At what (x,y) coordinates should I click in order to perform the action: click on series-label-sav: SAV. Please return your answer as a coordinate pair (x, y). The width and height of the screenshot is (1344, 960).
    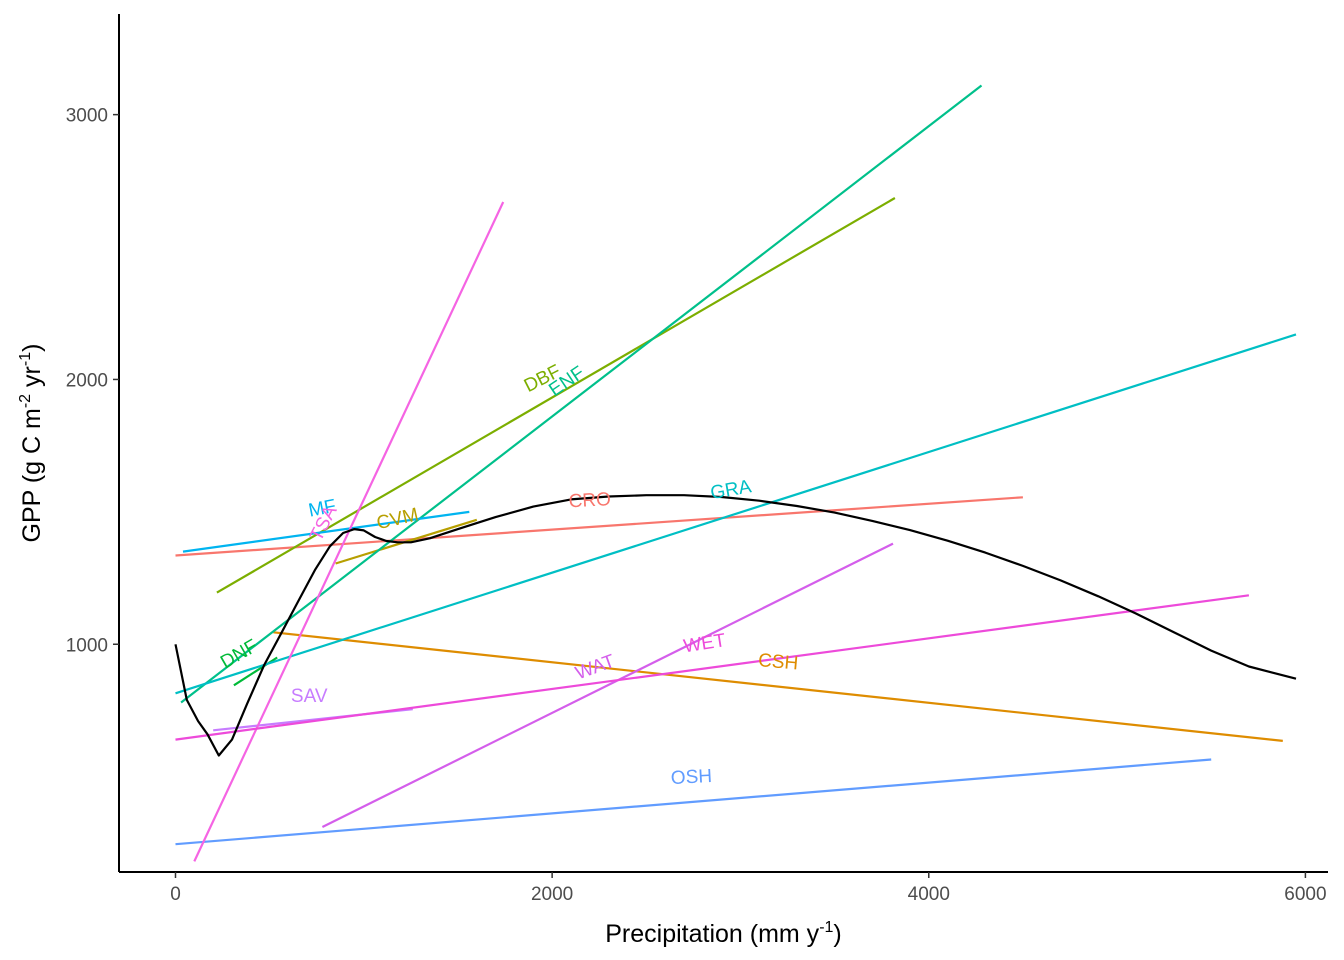
    Looking at the image, I should click on (309, 696).